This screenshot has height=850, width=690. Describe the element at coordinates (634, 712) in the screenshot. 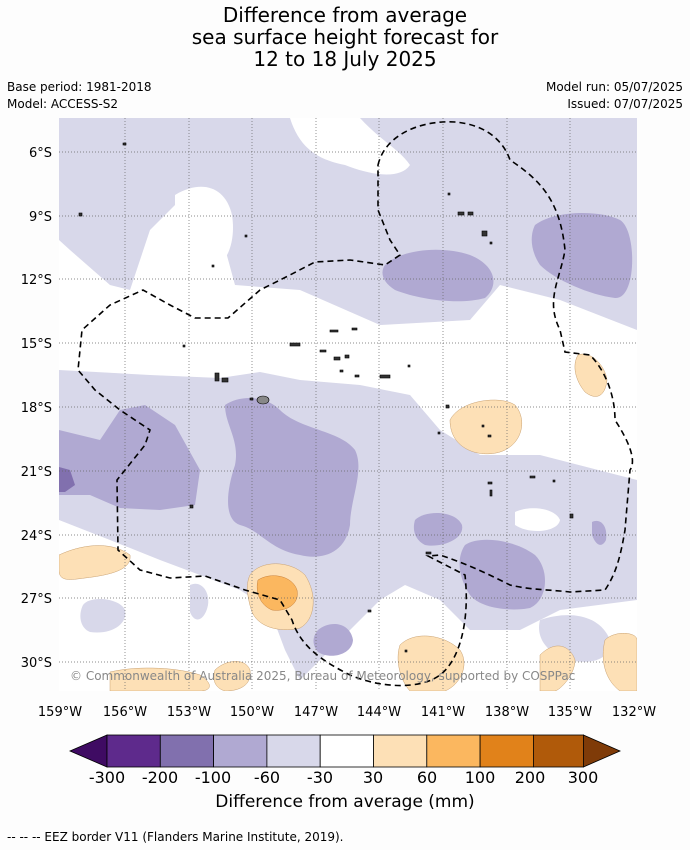

I see `lon-label: 132°W` at that location.